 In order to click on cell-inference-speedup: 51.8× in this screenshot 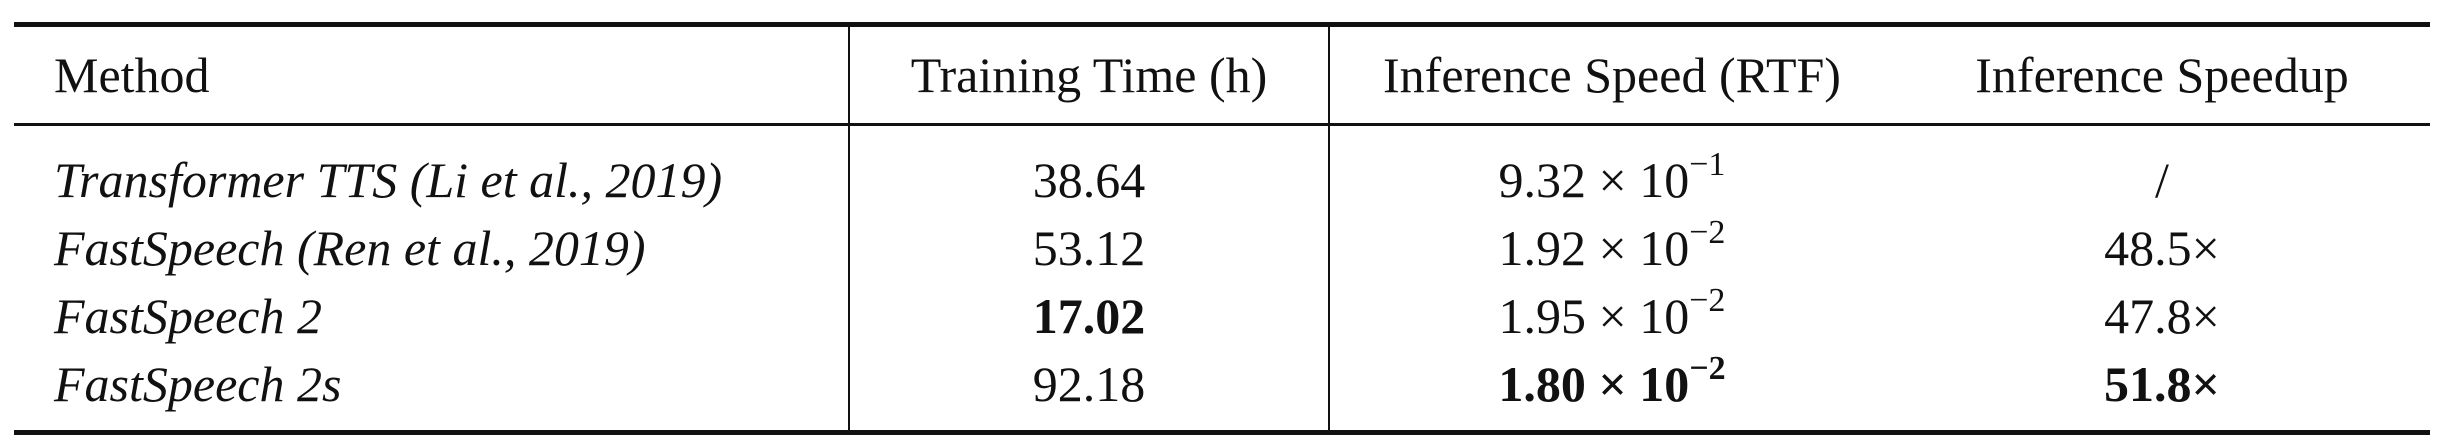, I will do `click(2162, 384)`.